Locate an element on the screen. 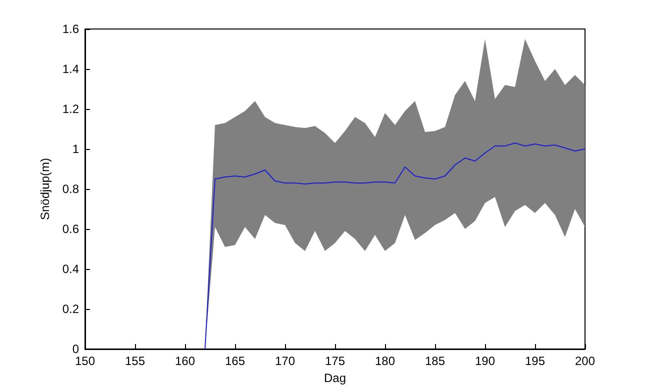 The image size is (646, 392). y-tick-label: 0.8 is located at coordinates (71, 189).